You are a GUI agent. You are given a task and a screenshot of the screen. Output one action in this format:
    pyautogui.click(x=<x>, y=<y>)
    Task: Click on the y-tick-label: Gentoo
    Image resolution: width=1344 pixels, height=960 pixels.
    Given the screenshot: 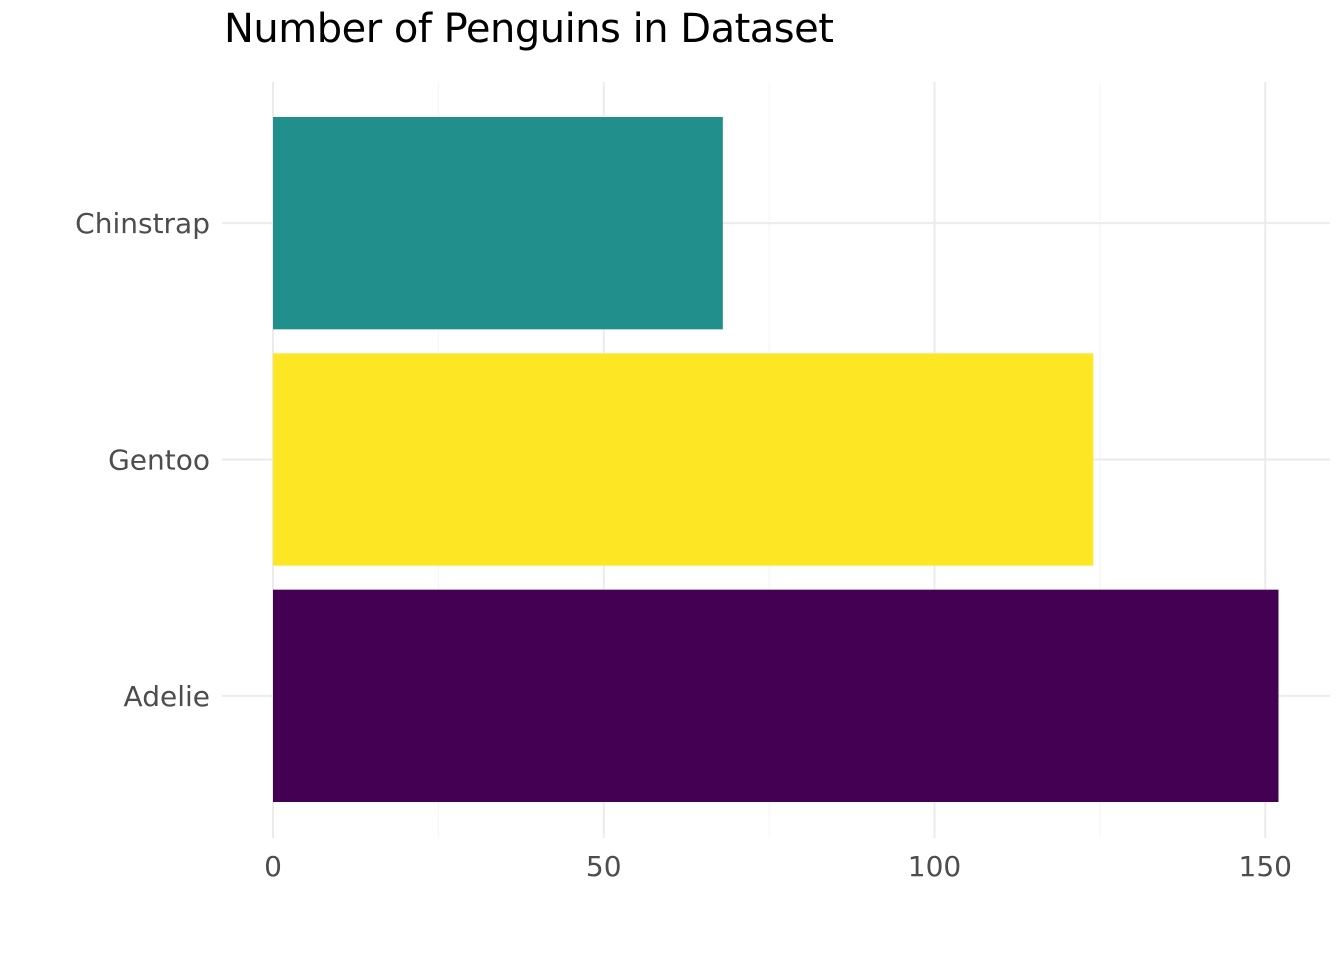 What is the action you would take?
    pyautogui.click(x=159, y=460)
    